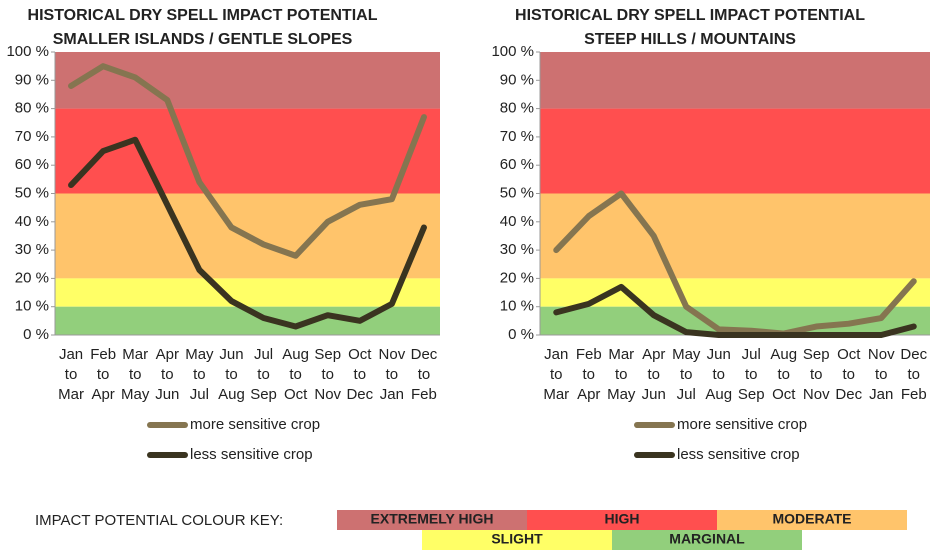 Image resolution: width=930 pixels, height=552 pixels. Describe the element at coordinates (517, 192) in the screenshot. I see `y-tick-label: 50 %` at that location.